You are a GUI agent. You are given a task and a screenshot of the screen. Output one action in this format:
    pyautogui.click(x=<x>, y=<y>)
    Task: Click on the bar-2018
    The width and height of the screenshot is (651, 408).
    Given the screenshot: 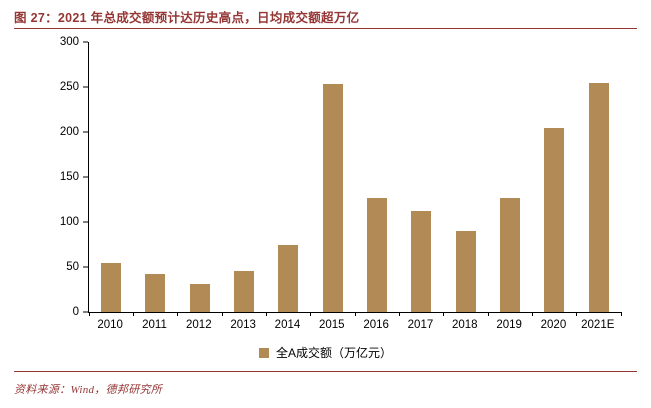 What is the action you would take?
    pyautogui.click(x=465, y=271)
    